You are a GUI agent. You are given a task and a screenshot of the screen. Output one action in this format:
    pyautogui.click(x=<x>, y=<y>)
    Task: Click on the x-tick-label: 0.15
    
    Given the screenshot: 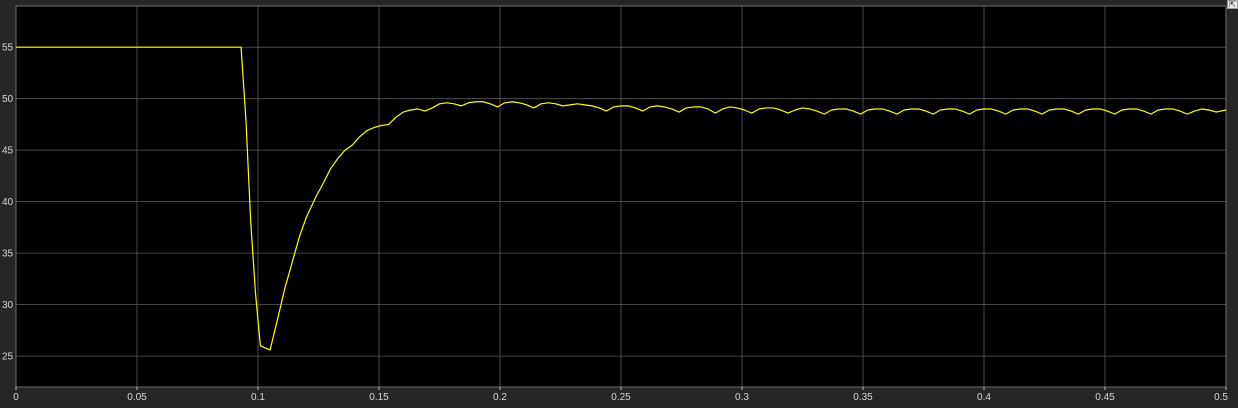 What is the action you would take?
    pyautogui.click(x=379, y=397)
    